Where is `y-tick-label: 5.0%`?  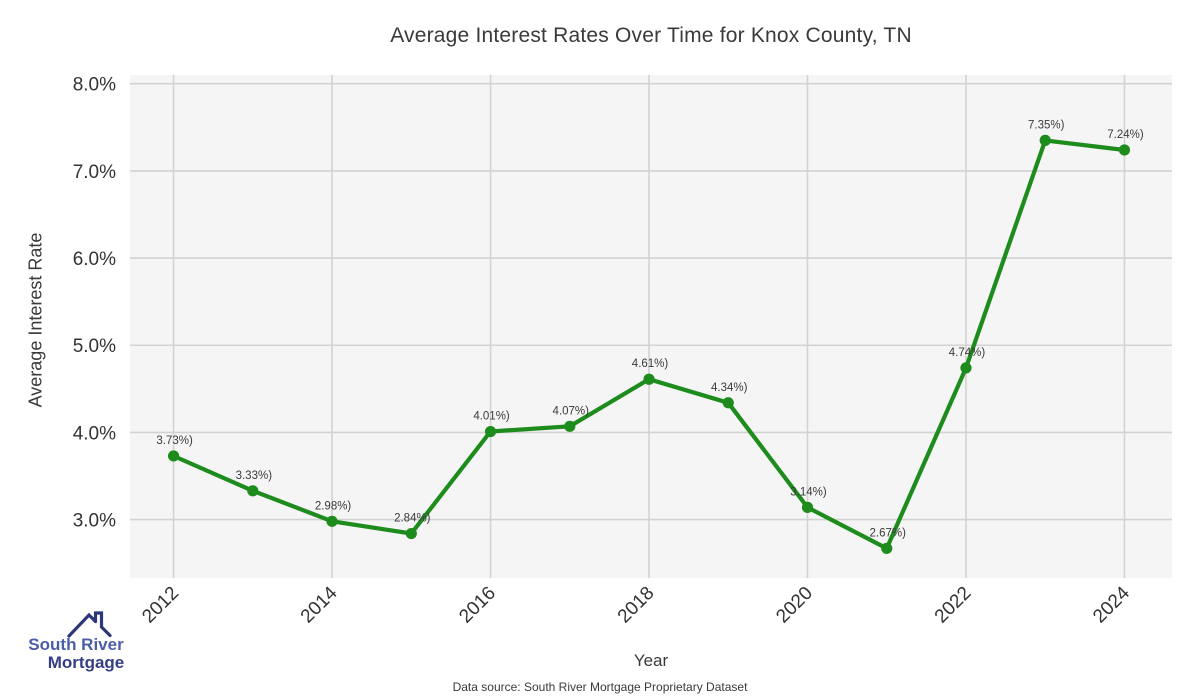
y-tick-label: 5.0% is located at coordinates (94, 346).